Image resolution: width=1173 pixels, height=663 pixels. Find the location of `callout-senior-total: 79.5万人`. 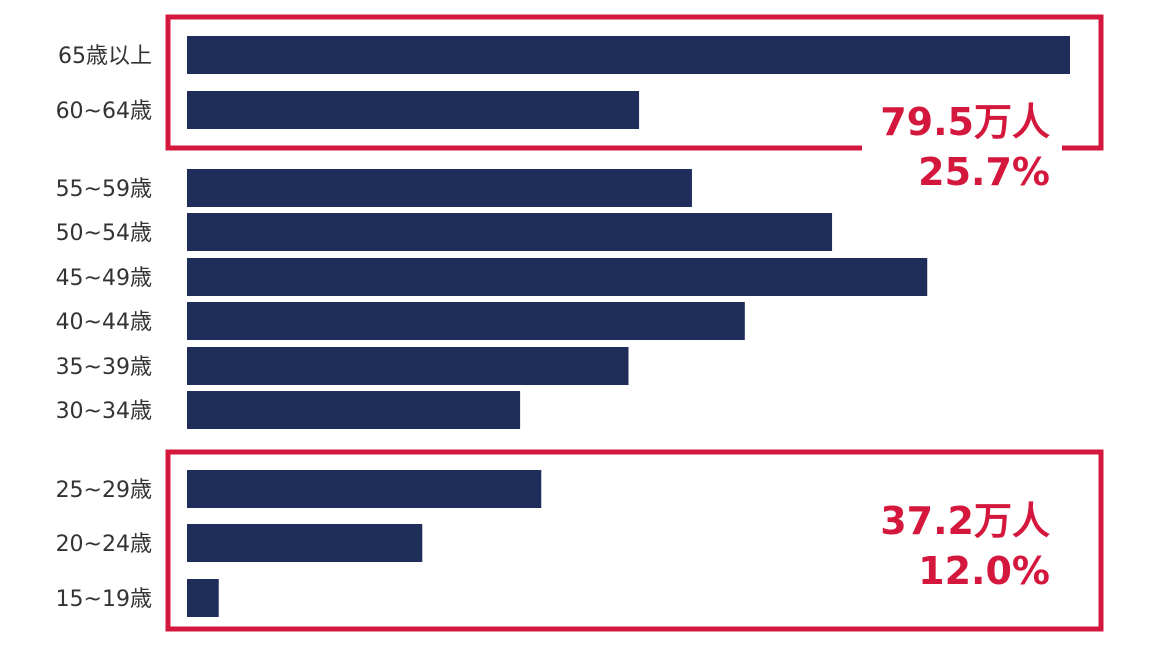

callout-senior-total: 79.5万人 is located at coordinates (965, 122).